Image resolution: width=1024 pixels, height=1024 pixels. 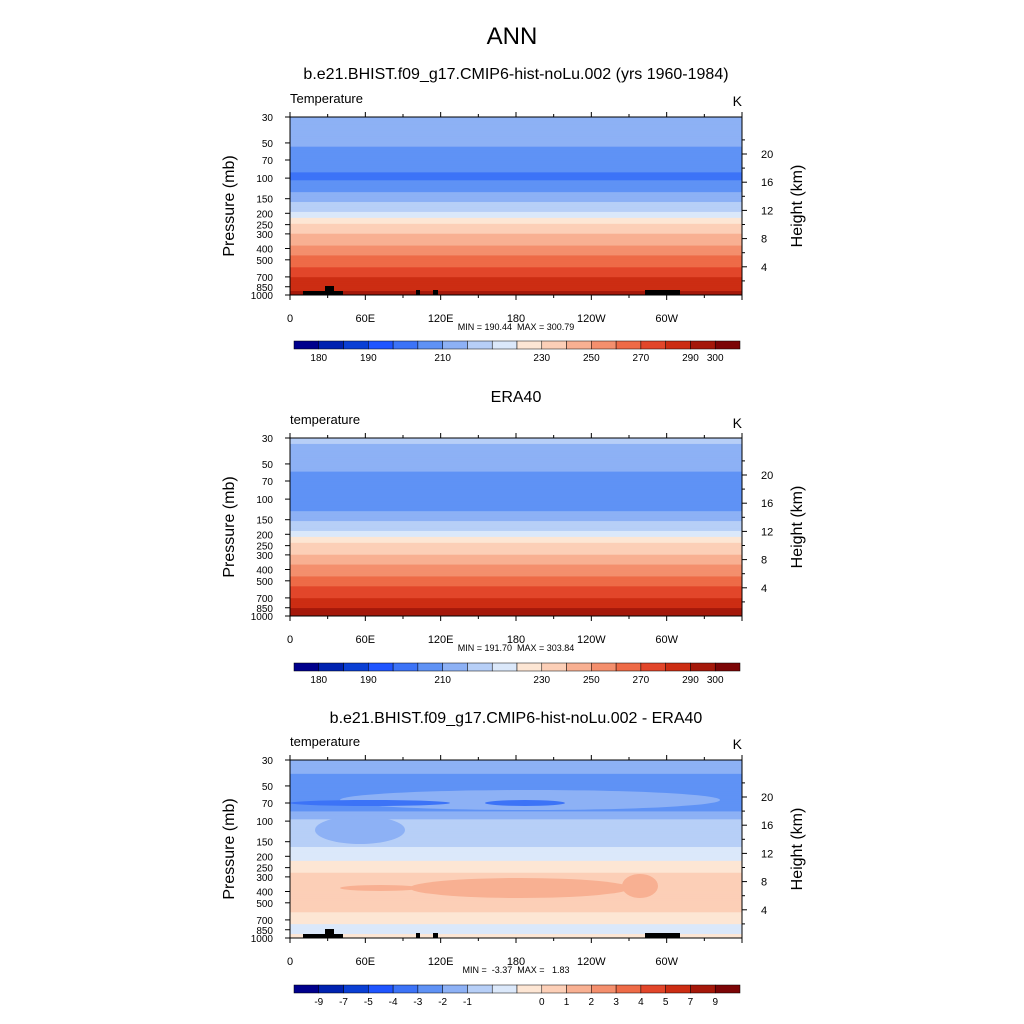 What do you see at coordinates (442, 1002) in the screenshot?
I see `colorbar-label: -2` at bounding box center [442, 1002].